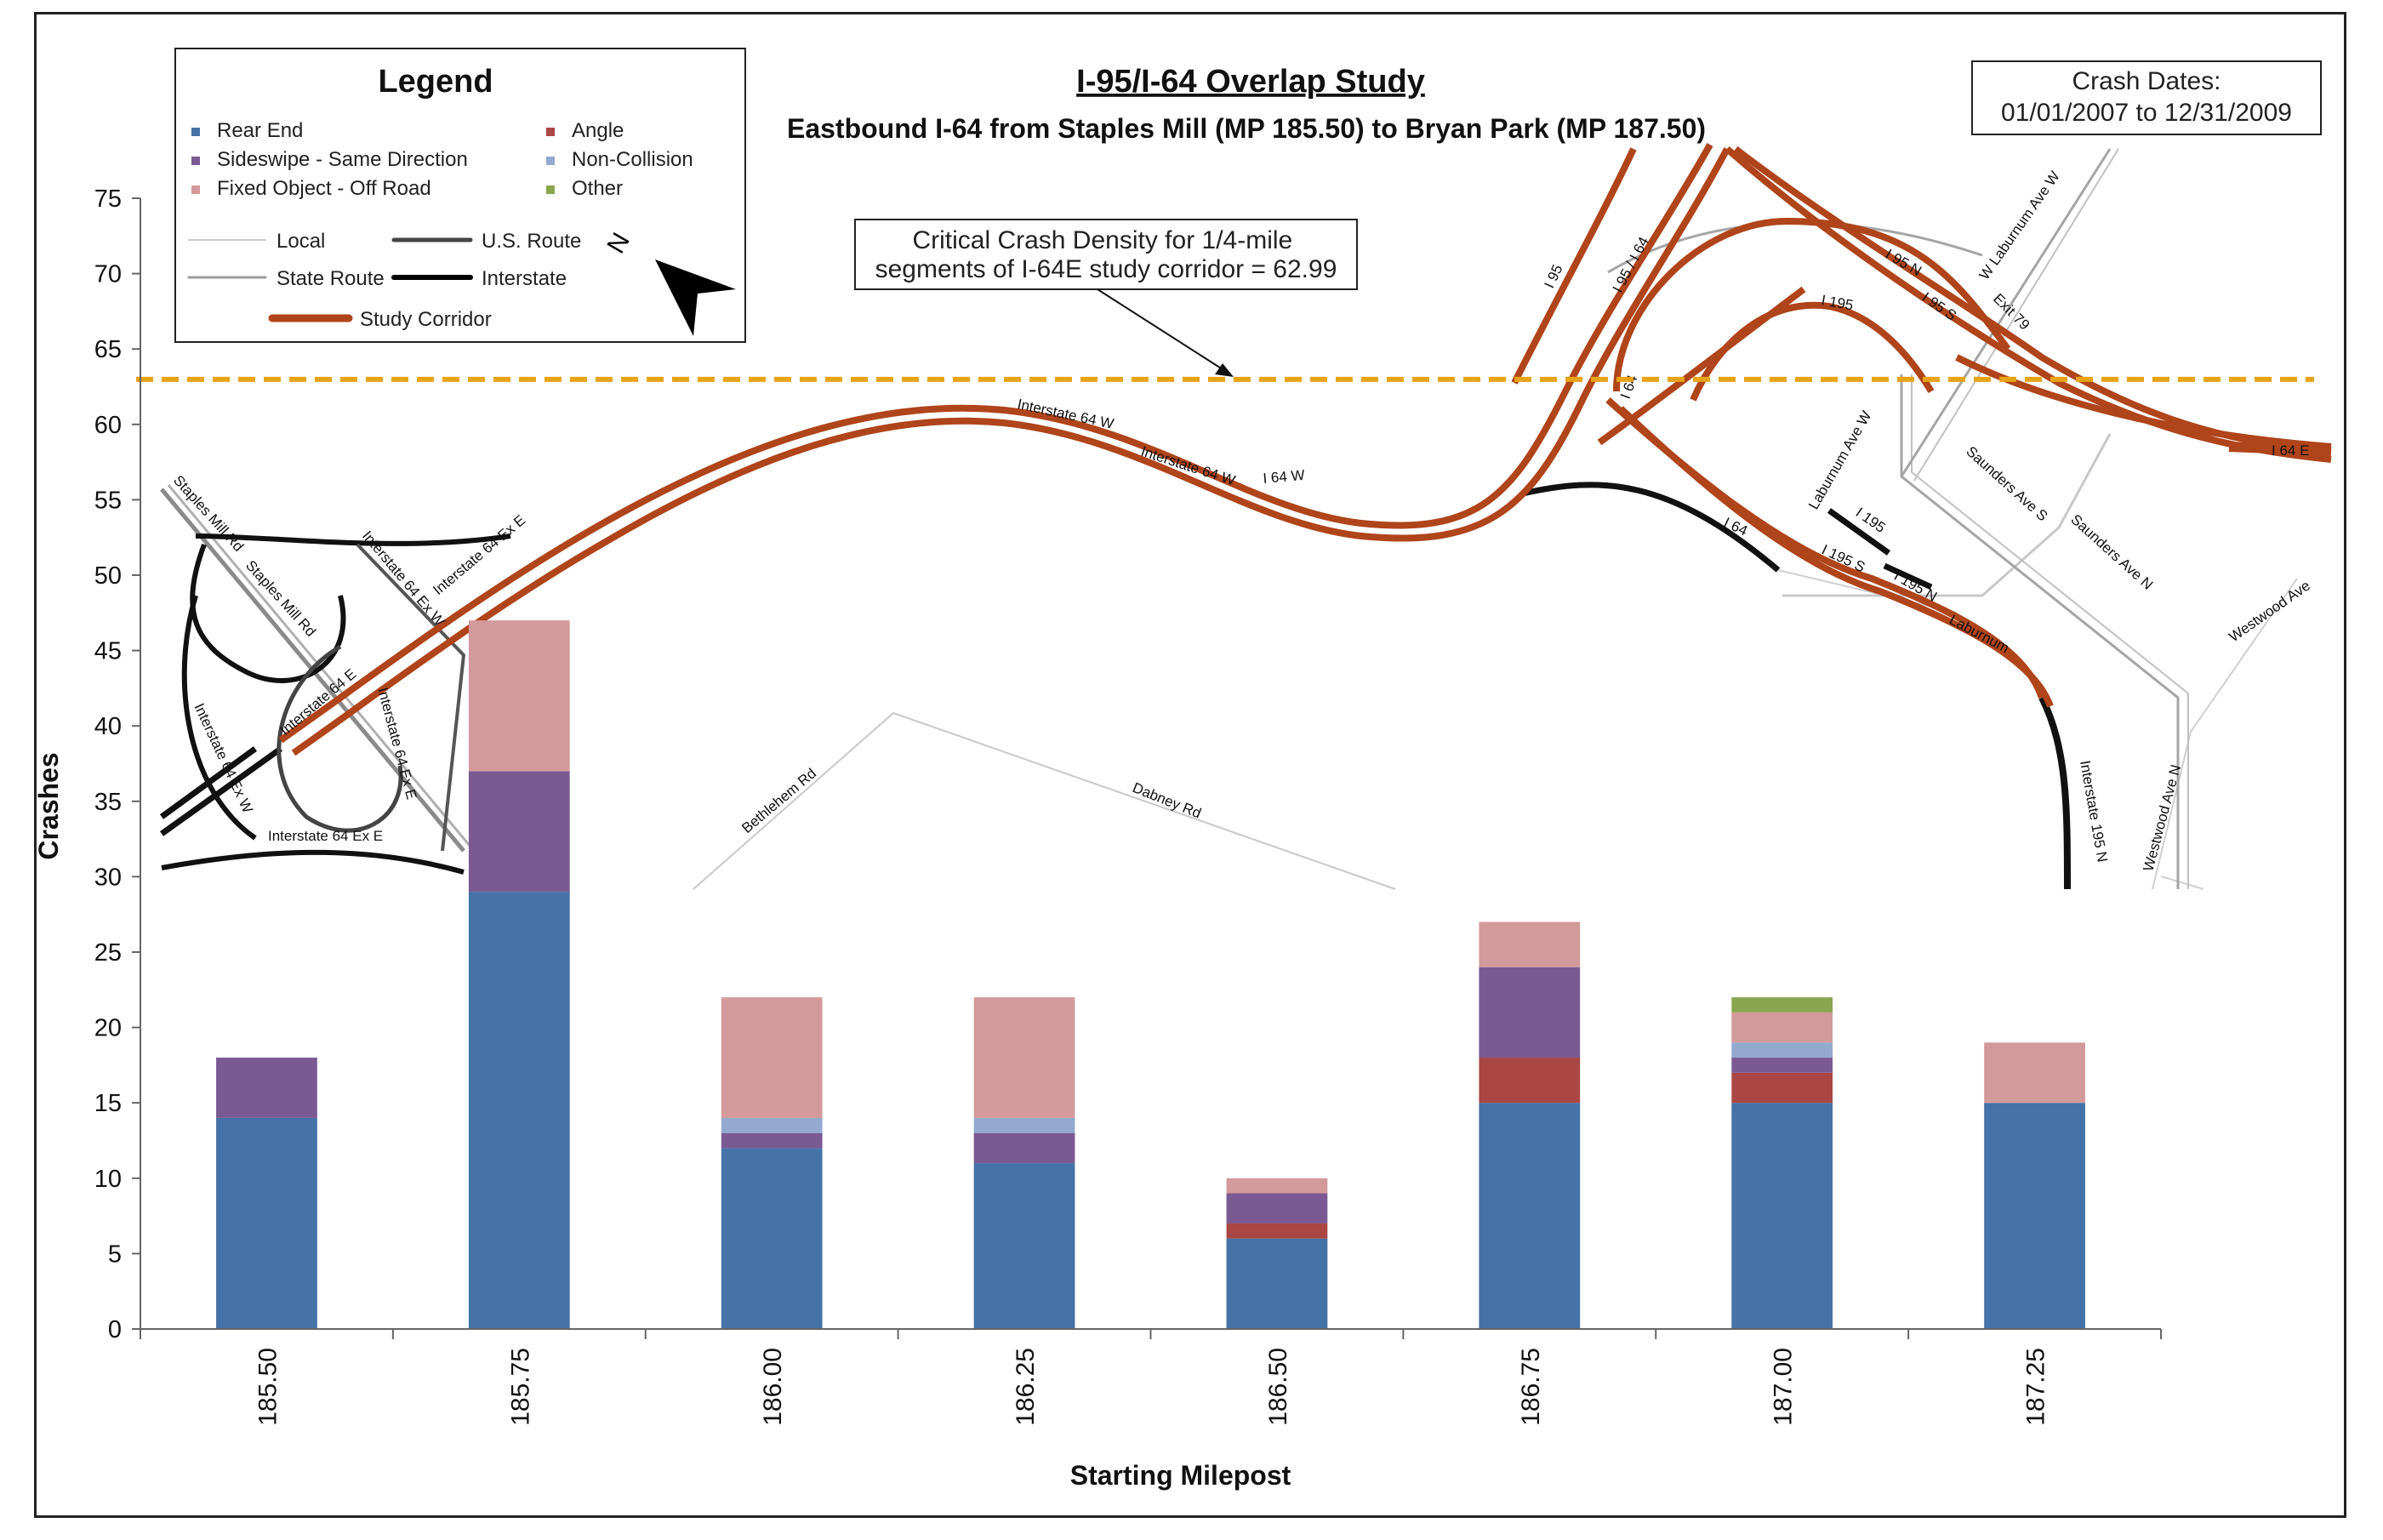  I want to click on map-label-w-laburnum: W Laburnum Ave W, so click(2019, 225).